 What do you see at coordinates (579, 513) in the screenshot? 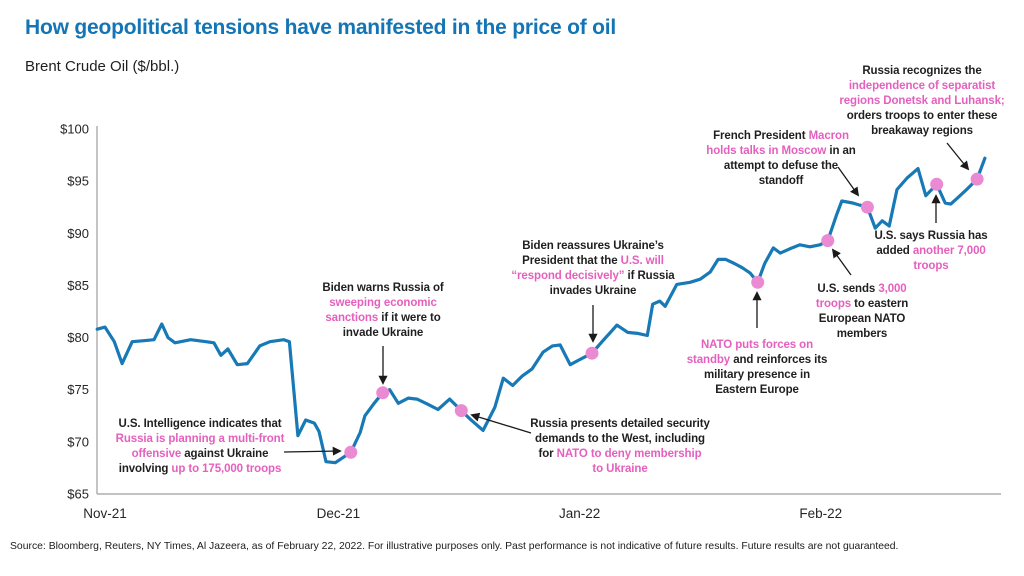
I see `x-axis-label: Jan-22` at bounding box center [579, 513].